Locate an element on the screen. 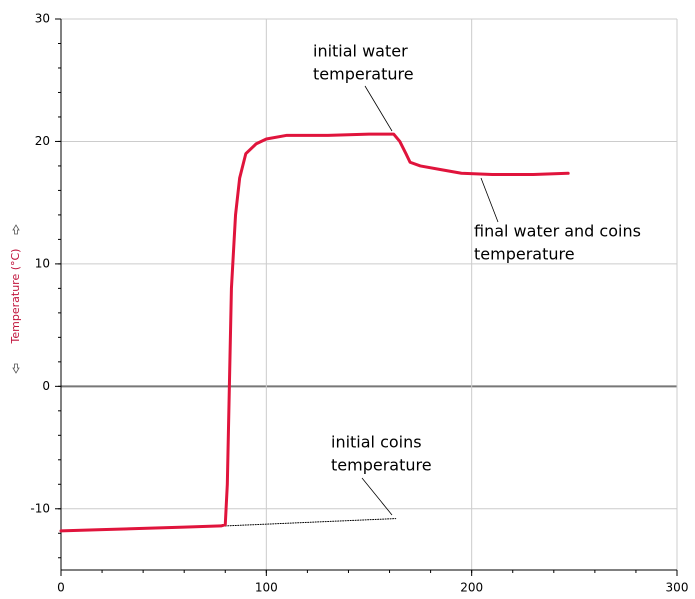  annotation: initial water is located at coordinates (360, 51).